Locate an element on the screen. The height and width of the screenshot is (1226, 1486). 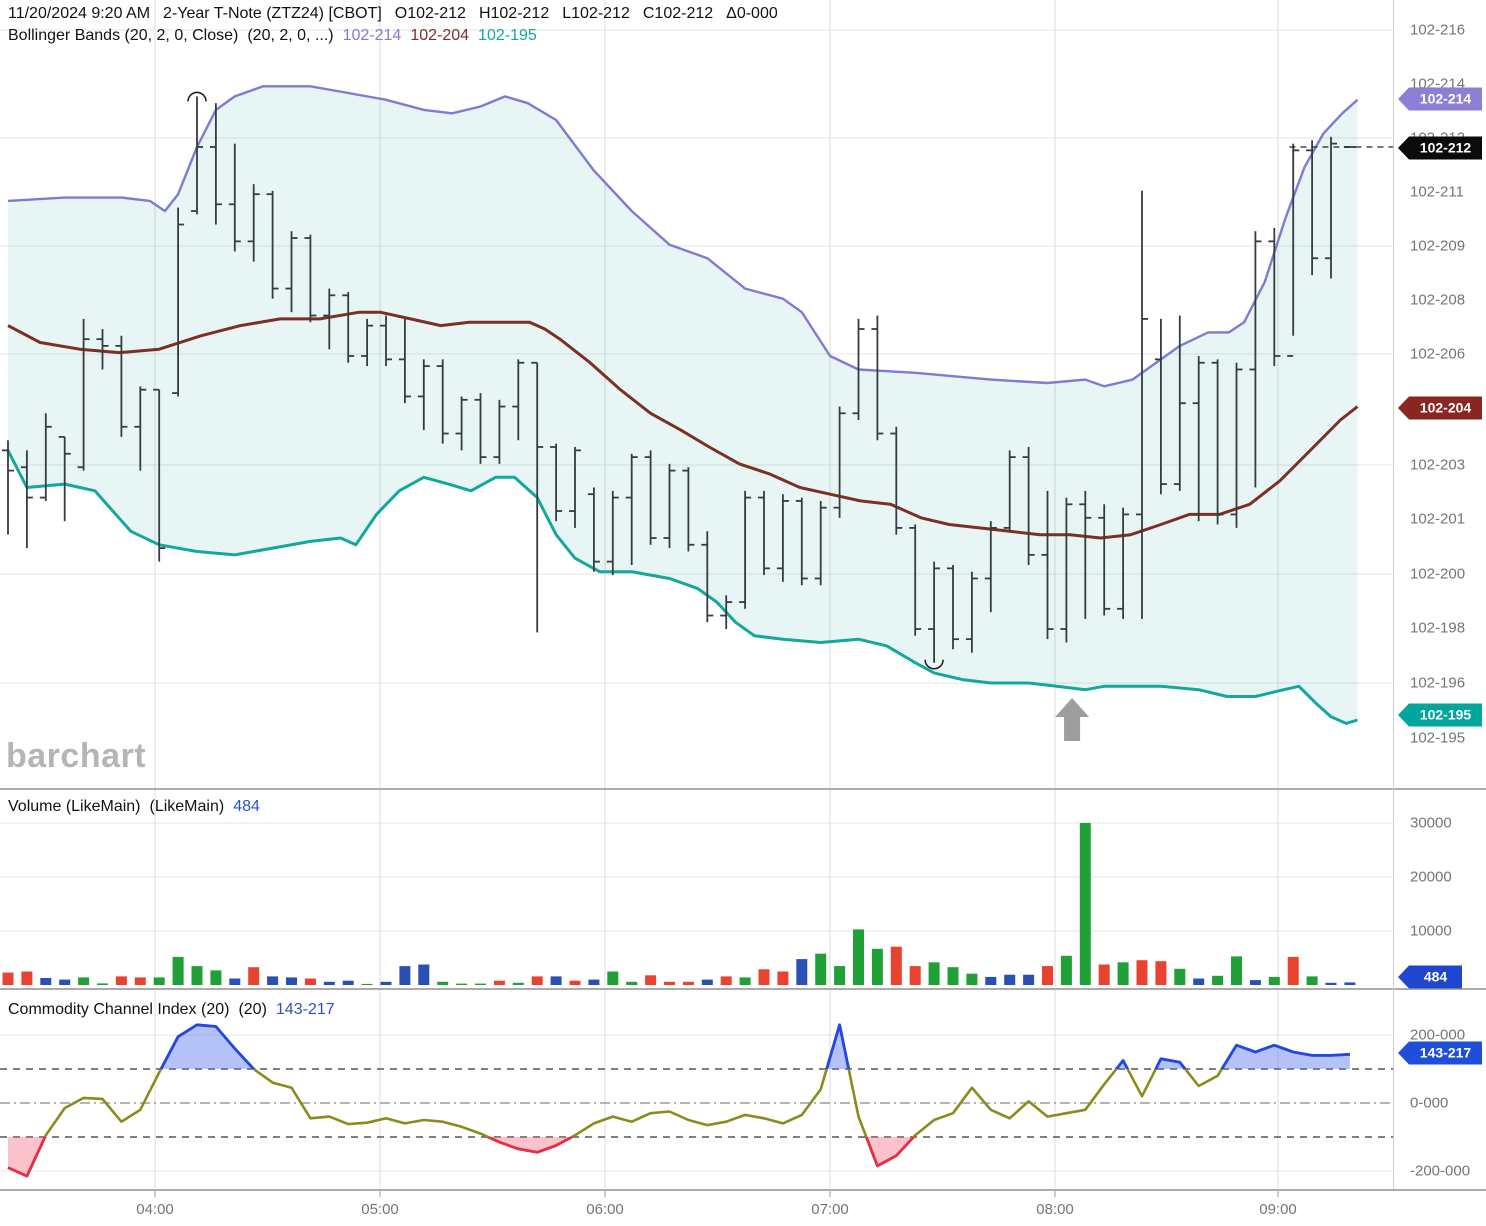
bollinger-params: (20, 2, 0, ...) is located at coordinates (290, 35).